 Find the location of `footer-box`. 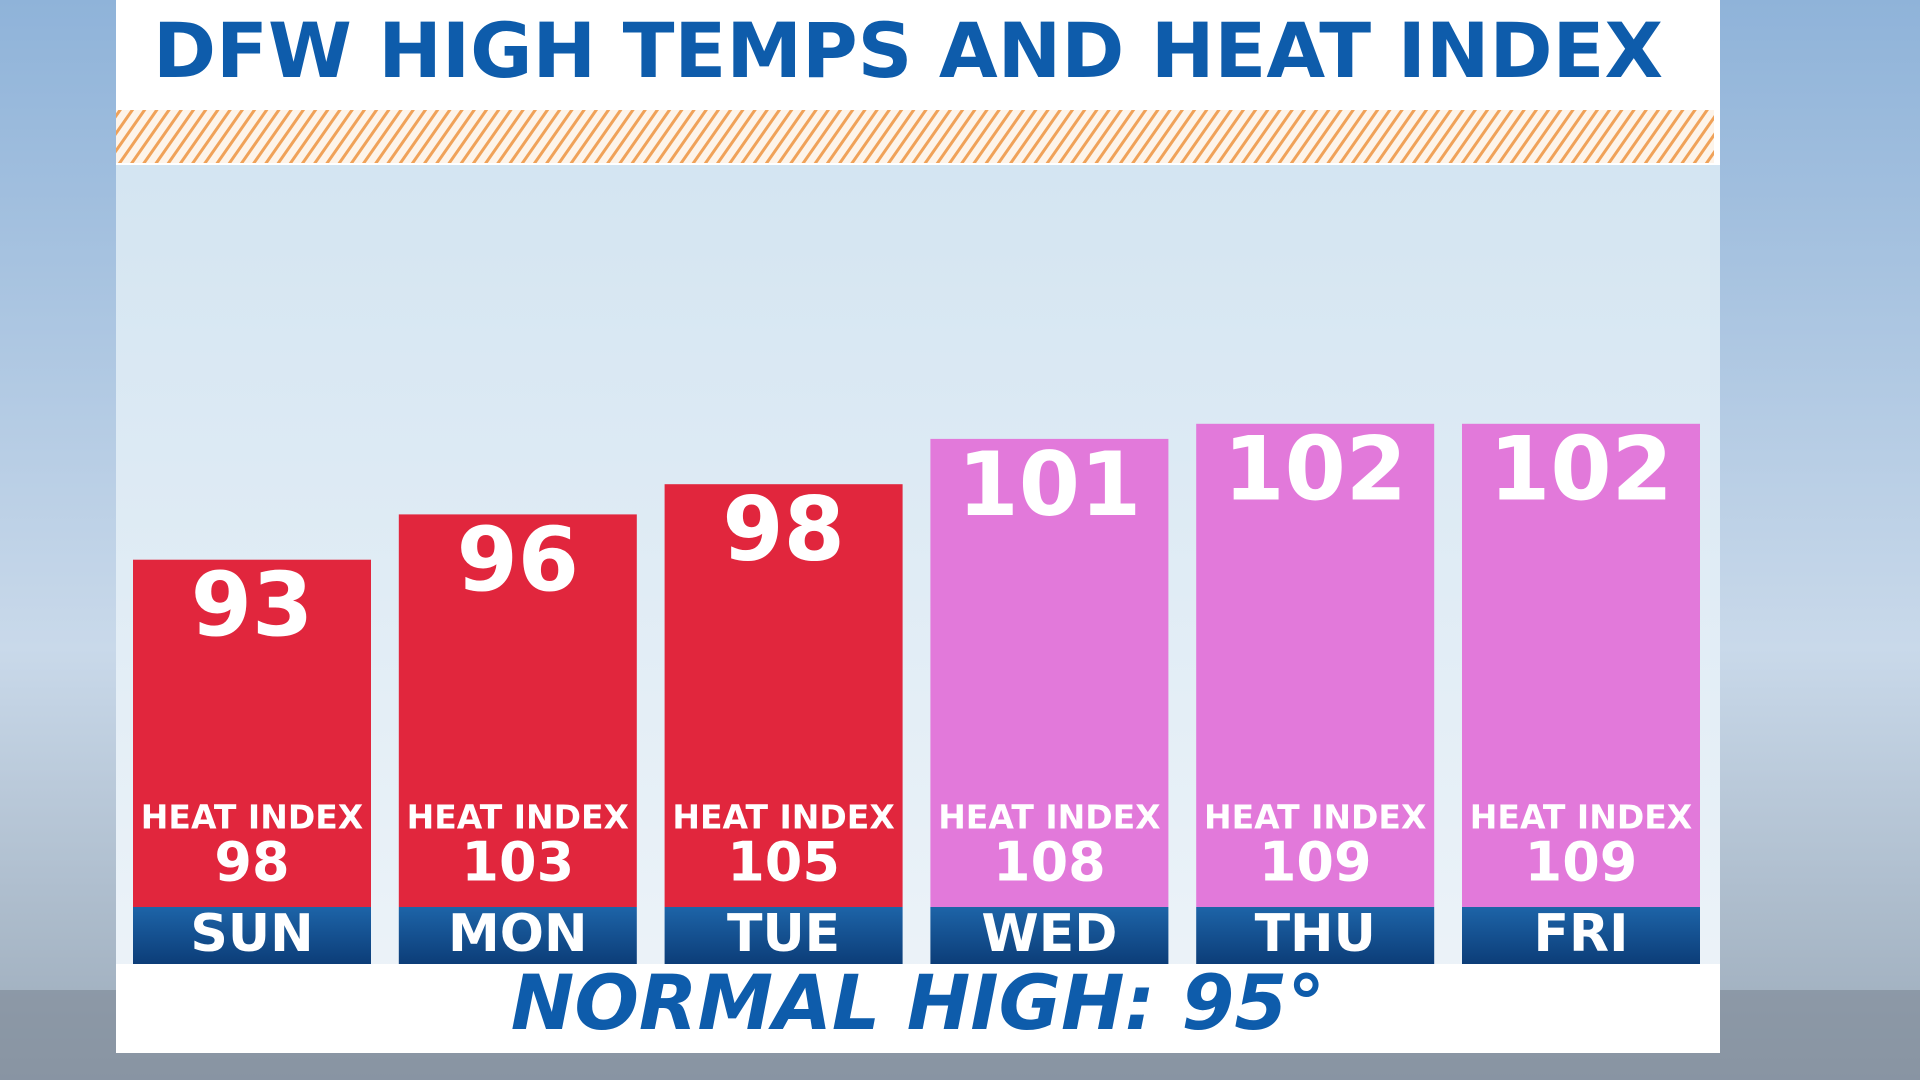

footer-box is located at coordinates (918, 1008).